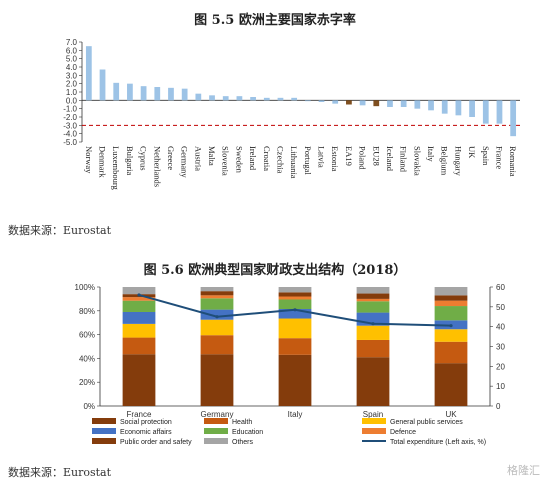 The image size is (550, 484). What do you see at coordinates (373, 414) in the screenshot?
I see `x-tick-label: Spain` at bounding box center [373, 414].